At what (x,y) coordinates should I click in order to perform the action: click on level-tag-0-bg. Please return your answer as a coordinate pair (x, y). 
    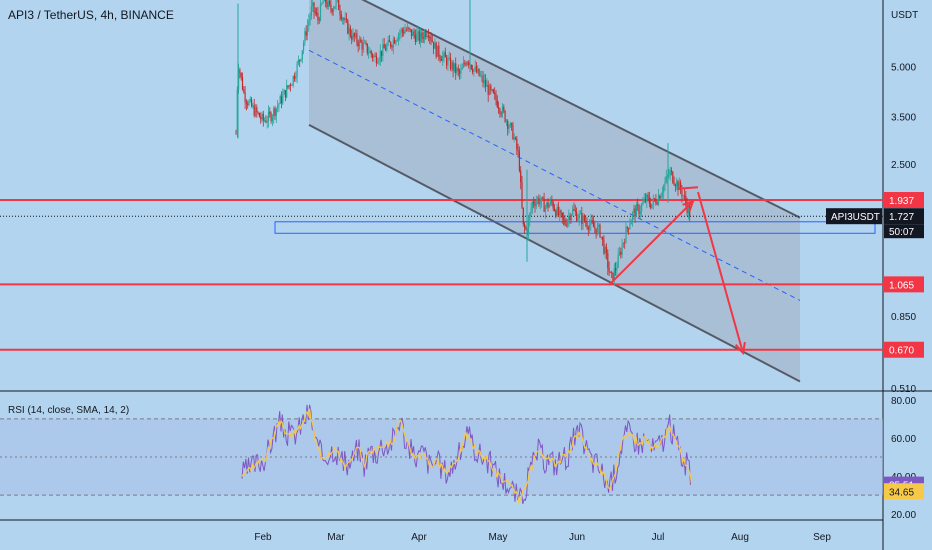
    Looking at the image, I should click on (904, 200).